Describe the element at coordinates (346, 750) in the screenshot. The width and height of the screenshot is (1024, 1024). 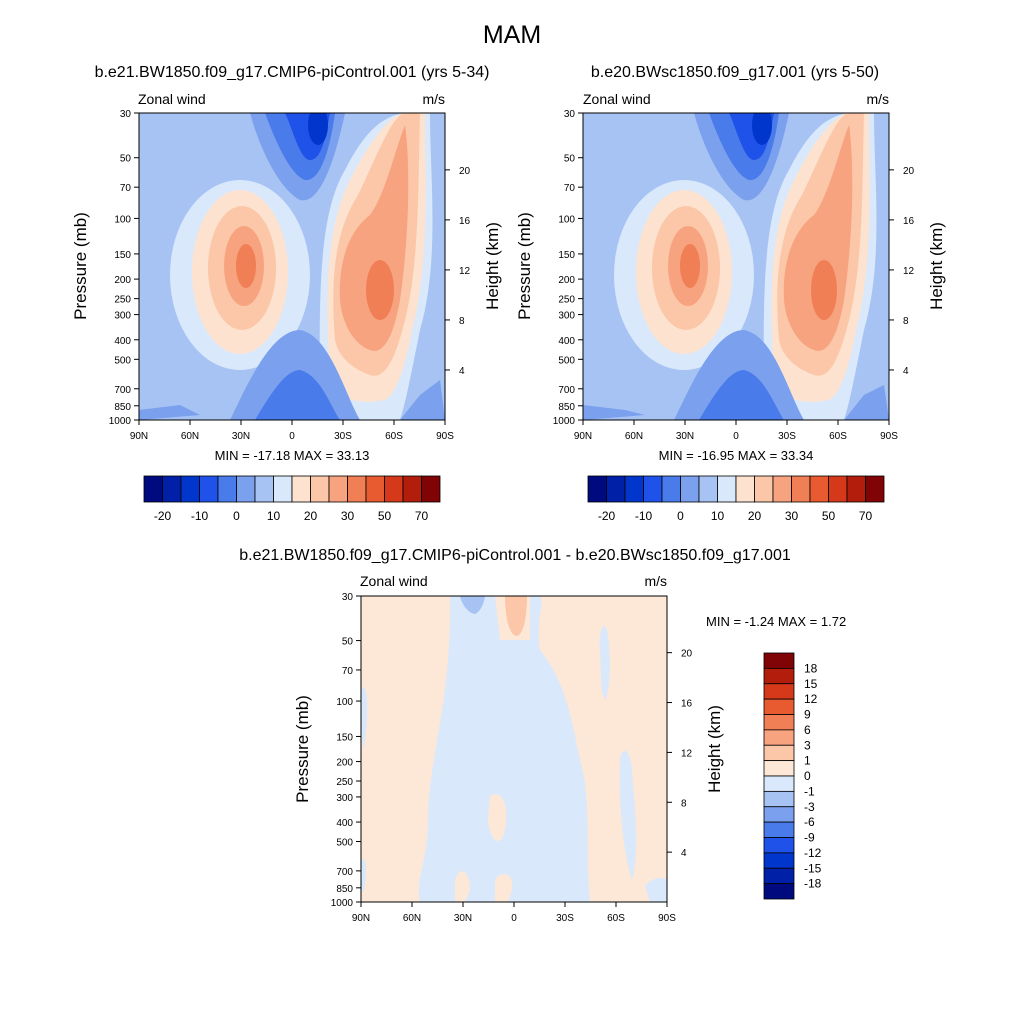
I see `panel-3-pressure-ticks: 30 50 70 100 150 200 250 300 400 500 700 850 1000` at that location.